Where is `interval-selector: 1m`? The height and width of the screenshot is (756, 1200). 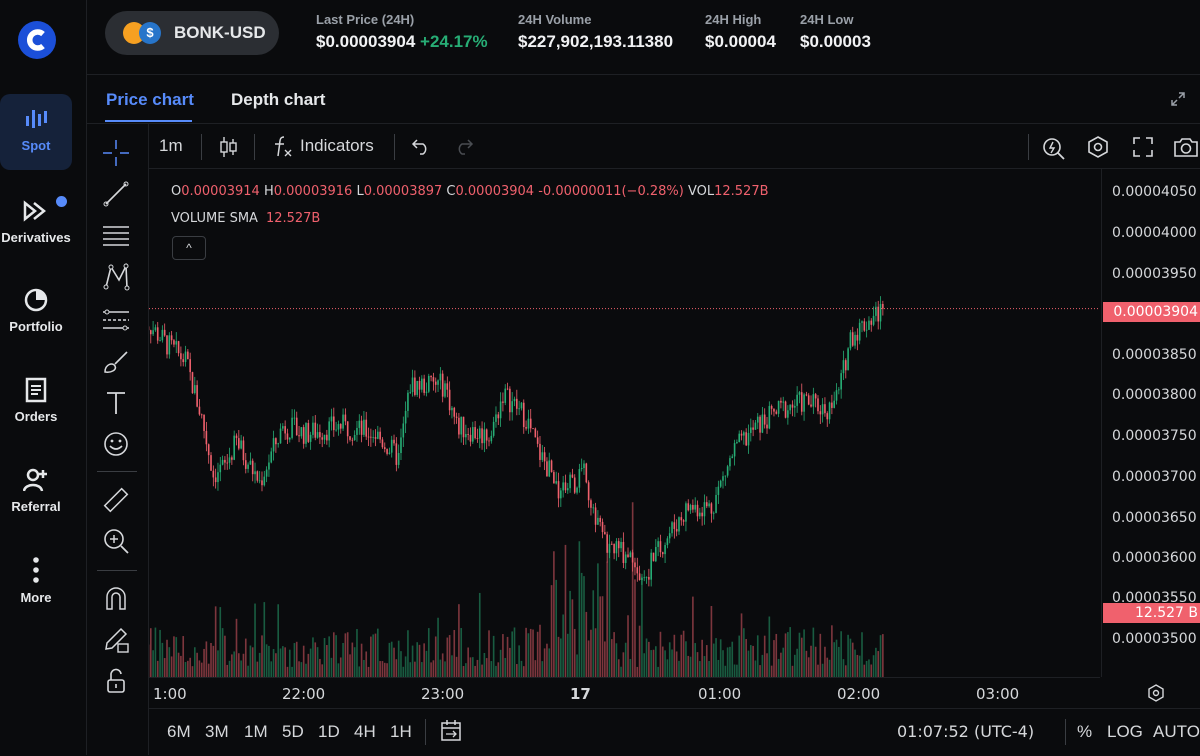
interval-selector: 1m is located at coordinates (171, 146).